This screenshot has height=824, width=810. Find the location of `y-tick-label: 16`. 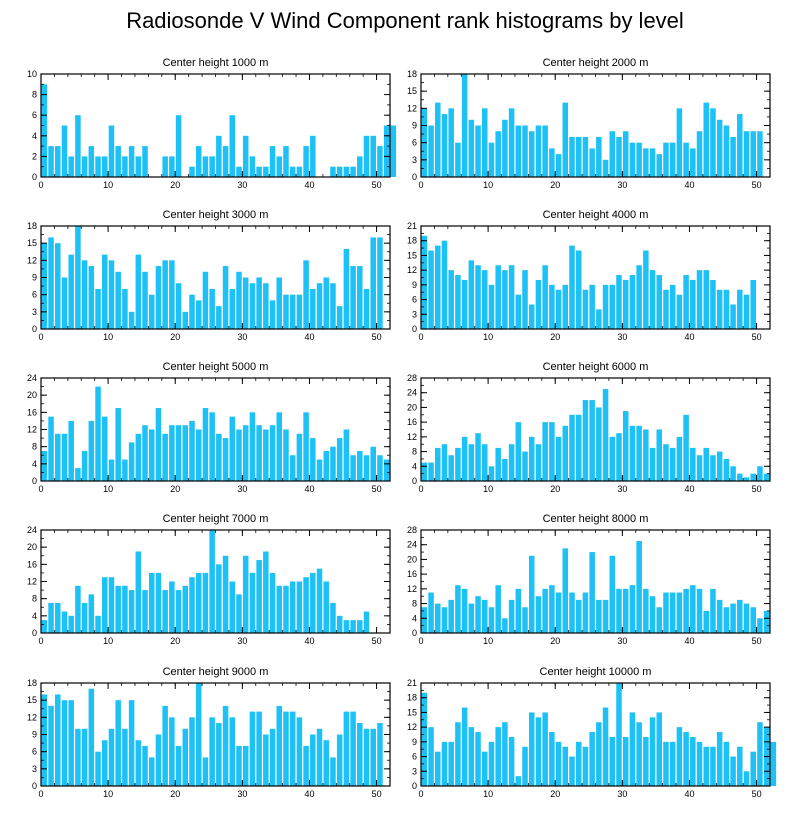

y-tick-label: 16 is located at coordinates (412, 422).